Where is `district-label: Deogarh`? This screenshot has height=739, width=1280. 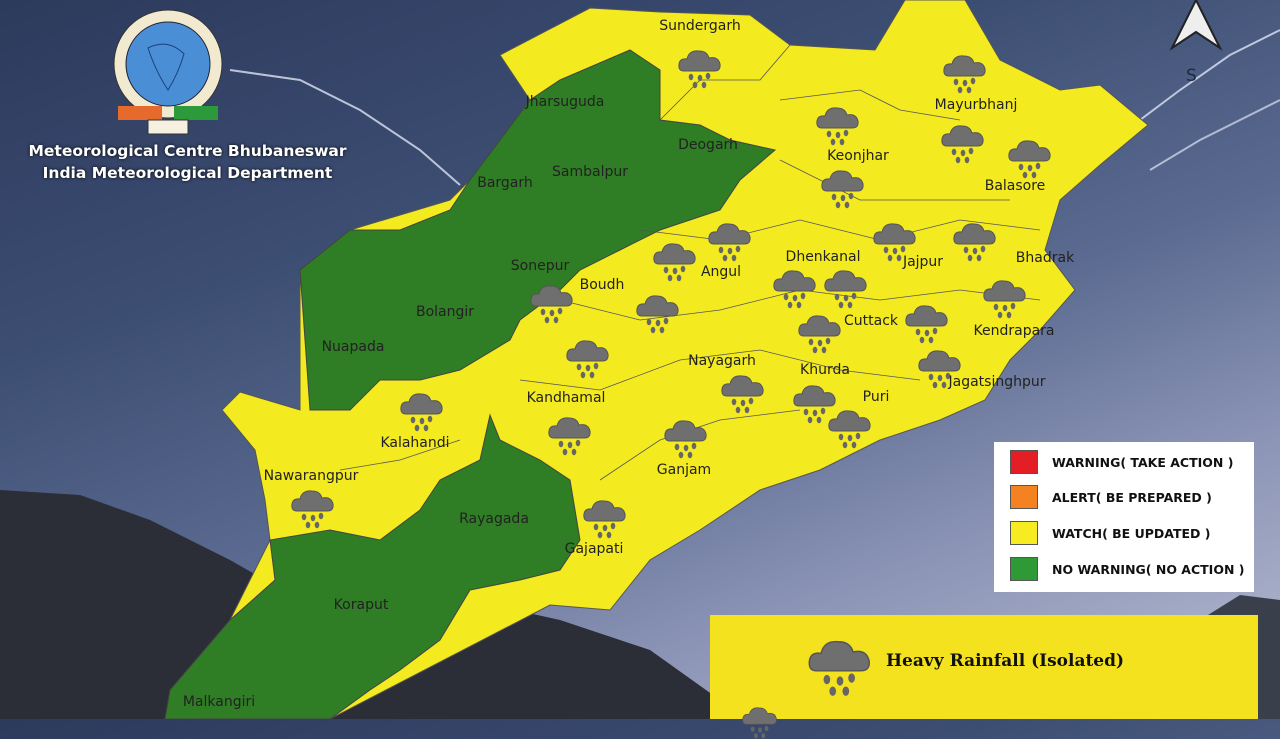
district-label: Deogarh is located at coordinates (708, 145).